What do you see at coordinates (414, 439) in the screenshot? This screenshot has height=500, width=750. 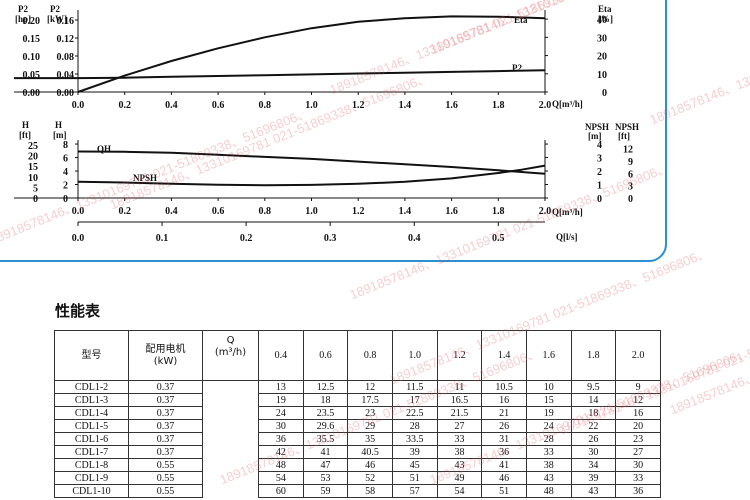 I see `head-cell: 33.5` at bounding box center [414, 439].